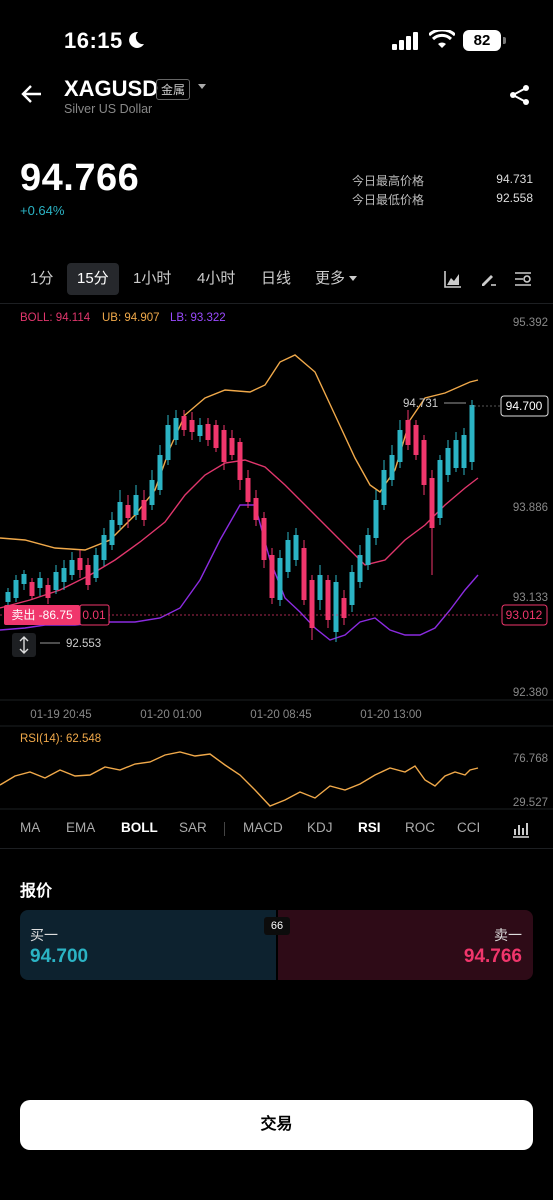 Image resolution: width=553 pixels, height=1200 pixels. What do you see at coordinates (514, 198) in the screenshot?
I see `day-low-value: 92.558` at bounding box center [514, 198].